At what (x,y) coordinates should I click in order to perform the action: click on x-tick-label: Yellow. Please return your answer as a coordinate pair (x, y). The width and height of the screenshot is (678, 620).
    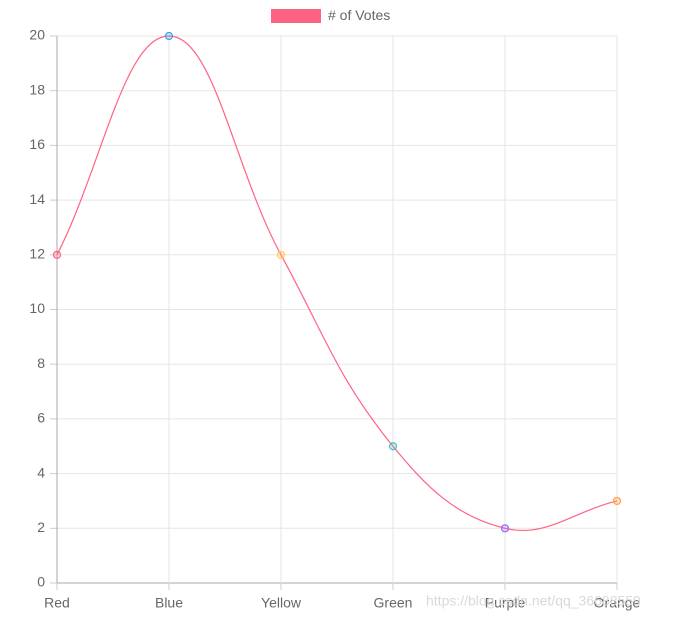
    Looking at the image, I should click on (281, 603).